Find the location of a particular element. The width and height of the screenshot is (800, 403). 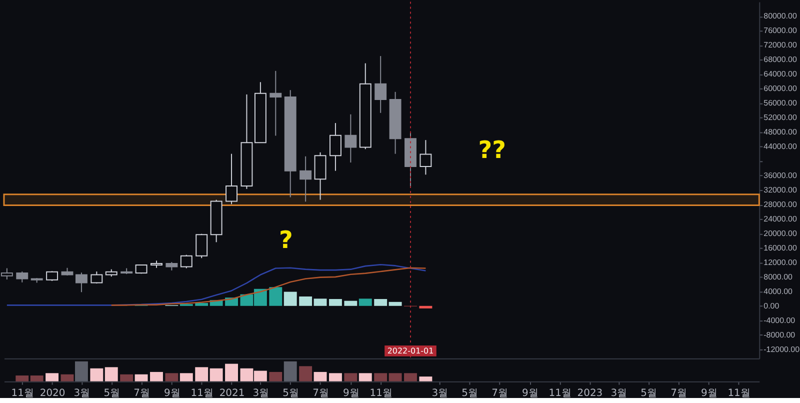

y-tick-label: 32000.00 is located at coordinates (781, 190).